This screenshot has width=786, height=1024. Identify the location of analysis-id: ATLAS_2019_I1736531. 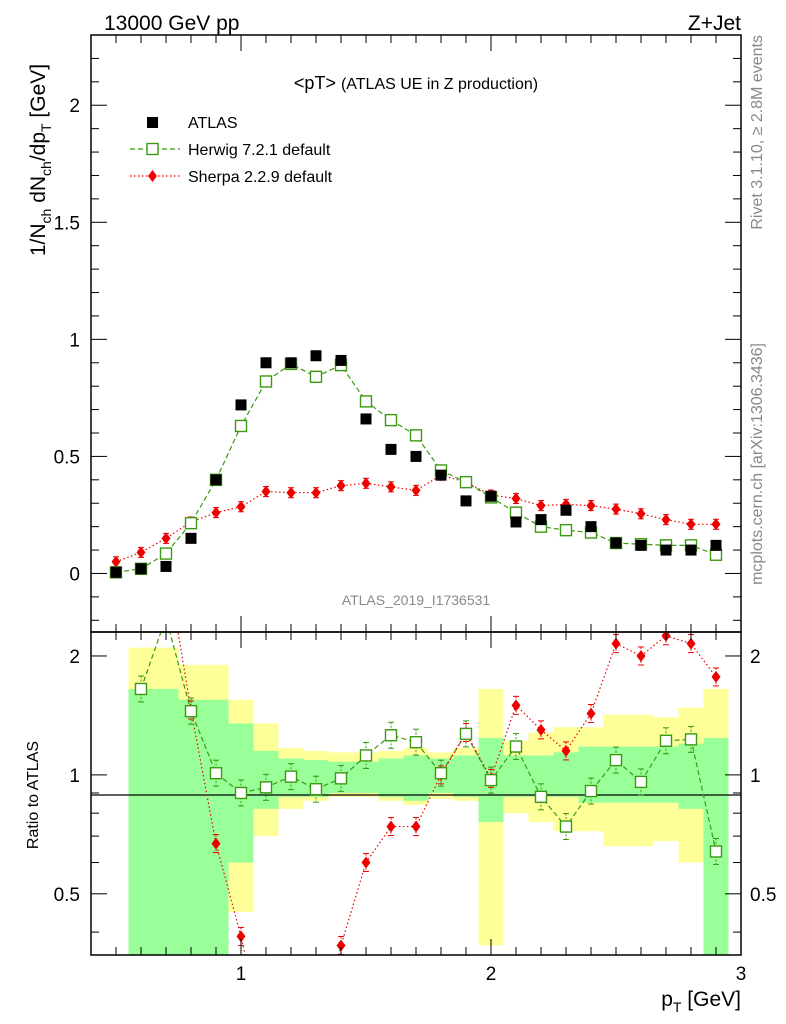
(416, 600).